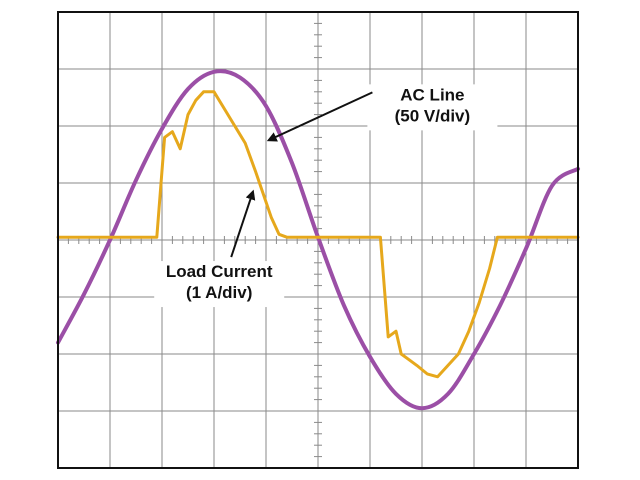 This screenshot has height=480, width=640. What do you see at coordinates (219, 292) in the screenshot?
I see `annotation-line: (1 A/div)` at bounding box center [219, 292].